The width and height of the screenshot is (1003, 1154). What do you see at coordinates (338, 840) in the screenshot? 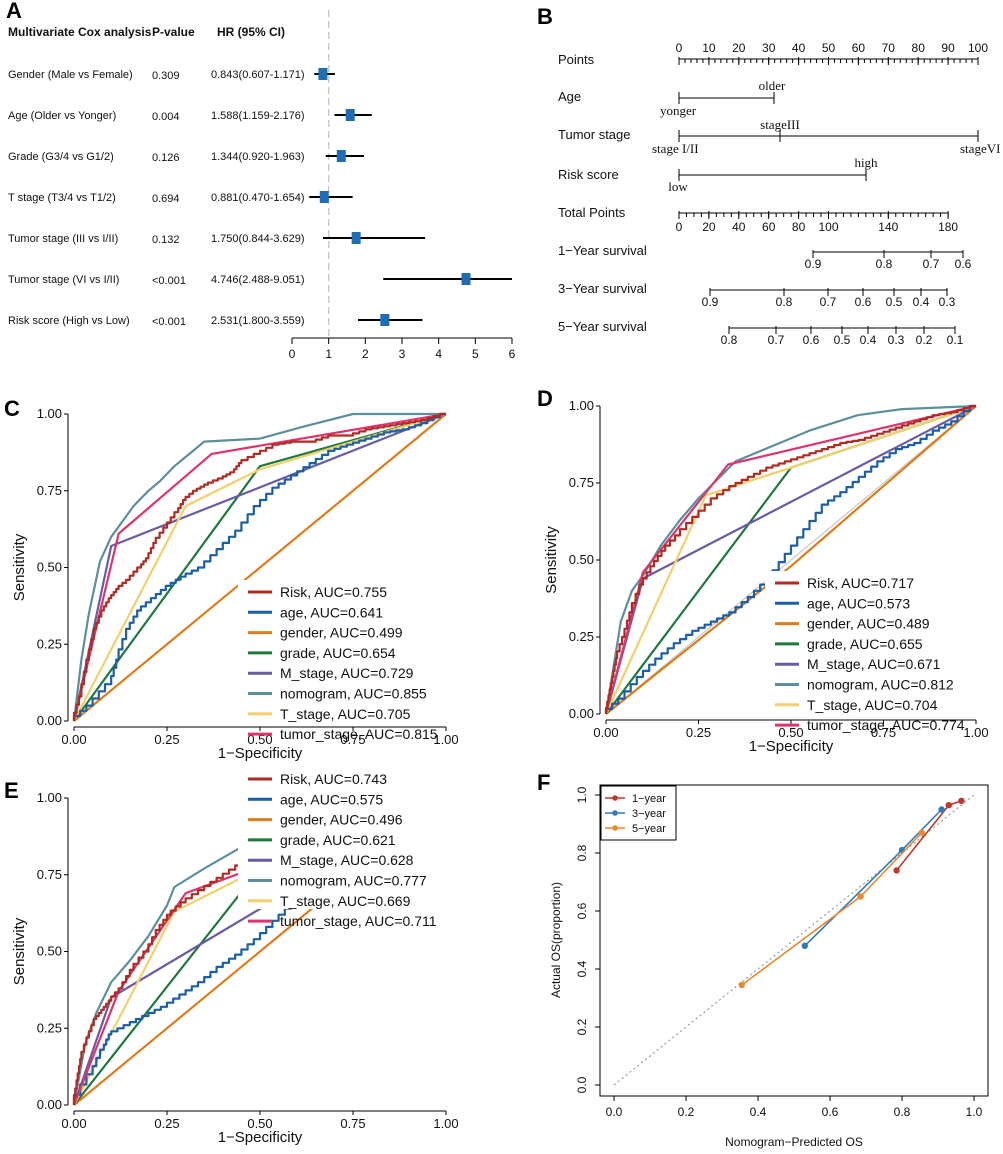
I see `roc-legend-label: grade, AUC=0.621` at bounding box center [338, 840].